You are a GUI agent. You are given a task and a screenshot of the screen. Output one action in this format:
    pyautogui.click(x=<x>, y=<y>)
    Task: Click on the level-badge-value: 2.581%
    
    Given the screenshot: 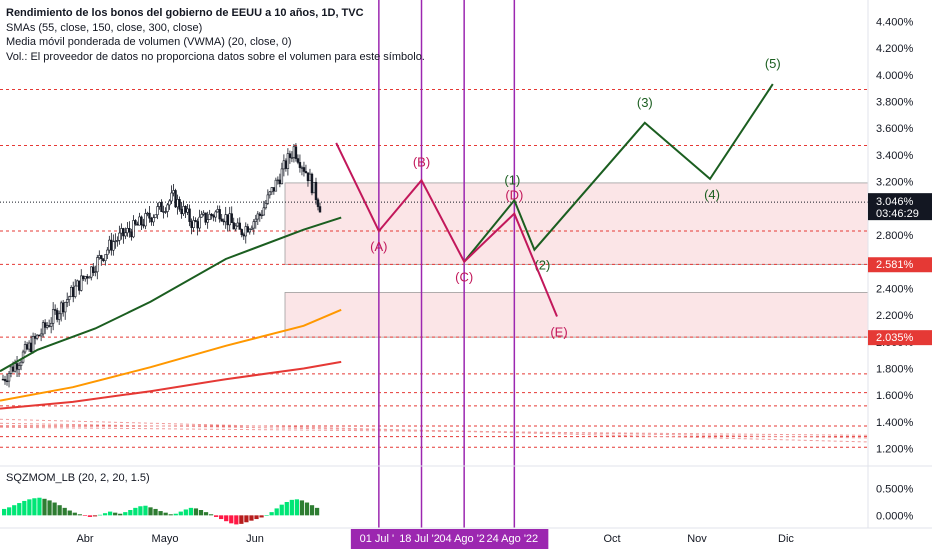 What is the action you would take?
    pyautogui.click(x=895, y=265)
    